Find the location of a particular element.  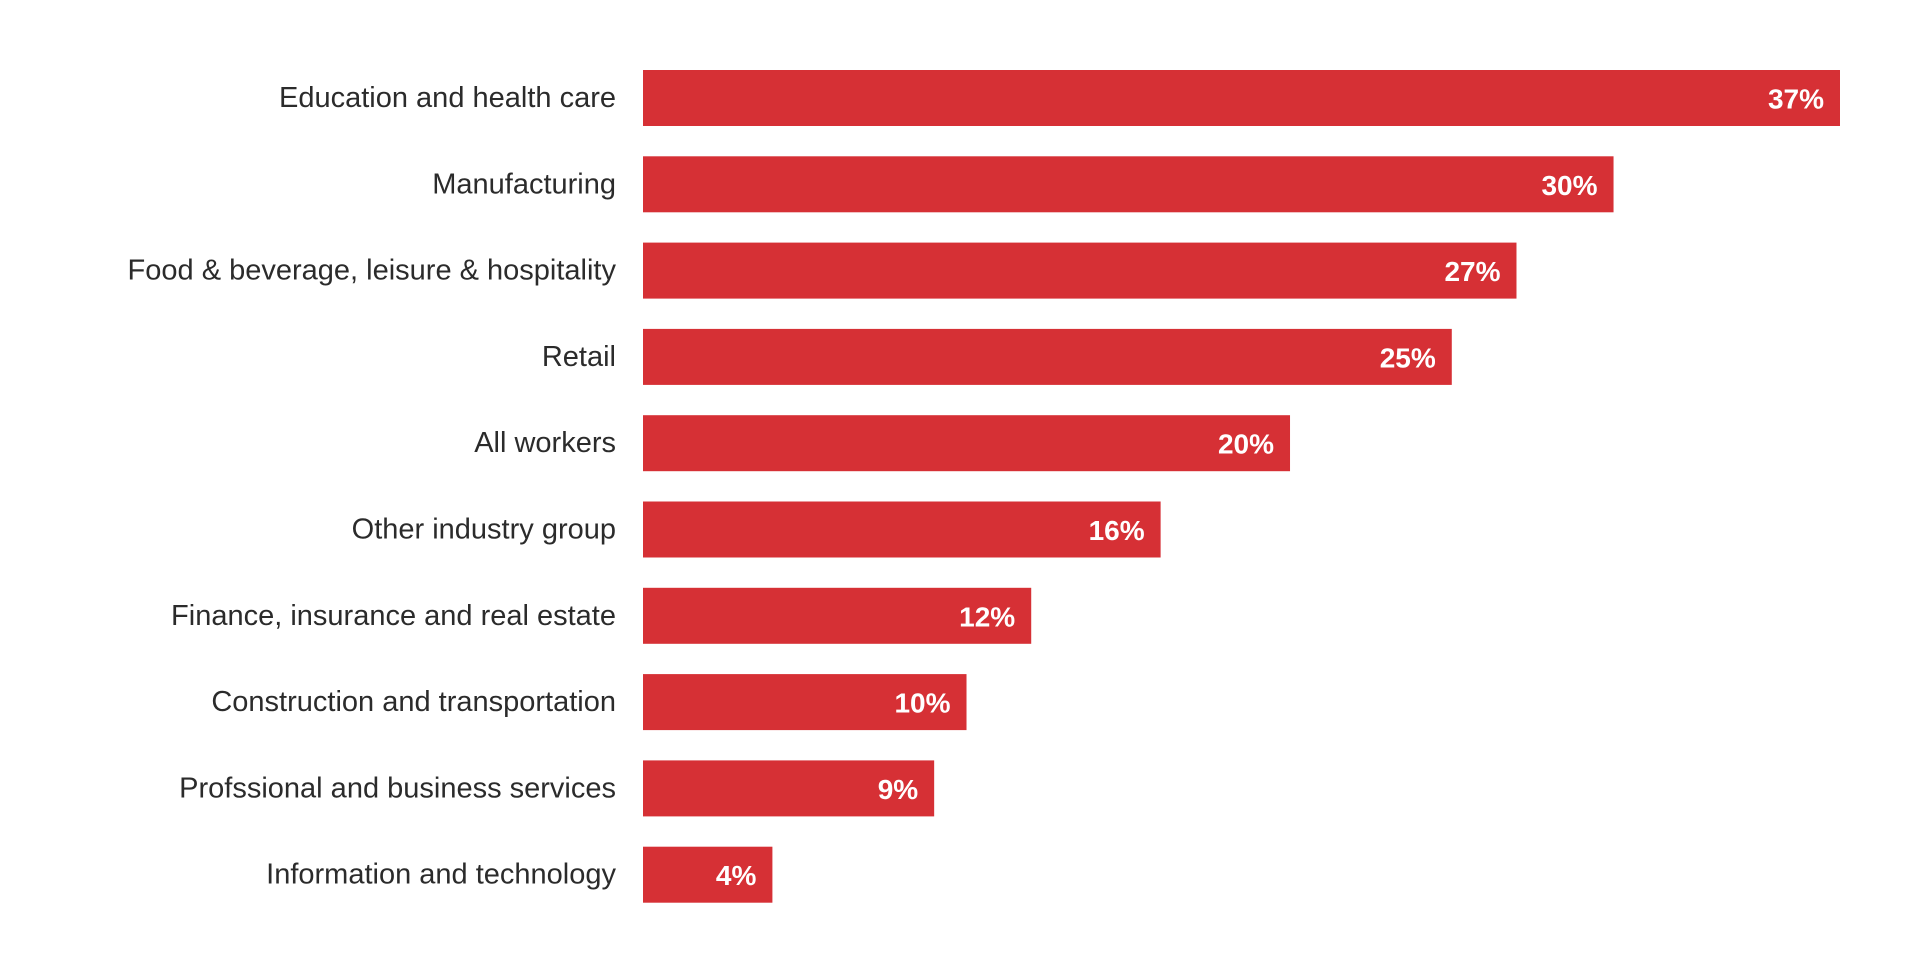

category-label: All workers is located at coordinates (545, 443).